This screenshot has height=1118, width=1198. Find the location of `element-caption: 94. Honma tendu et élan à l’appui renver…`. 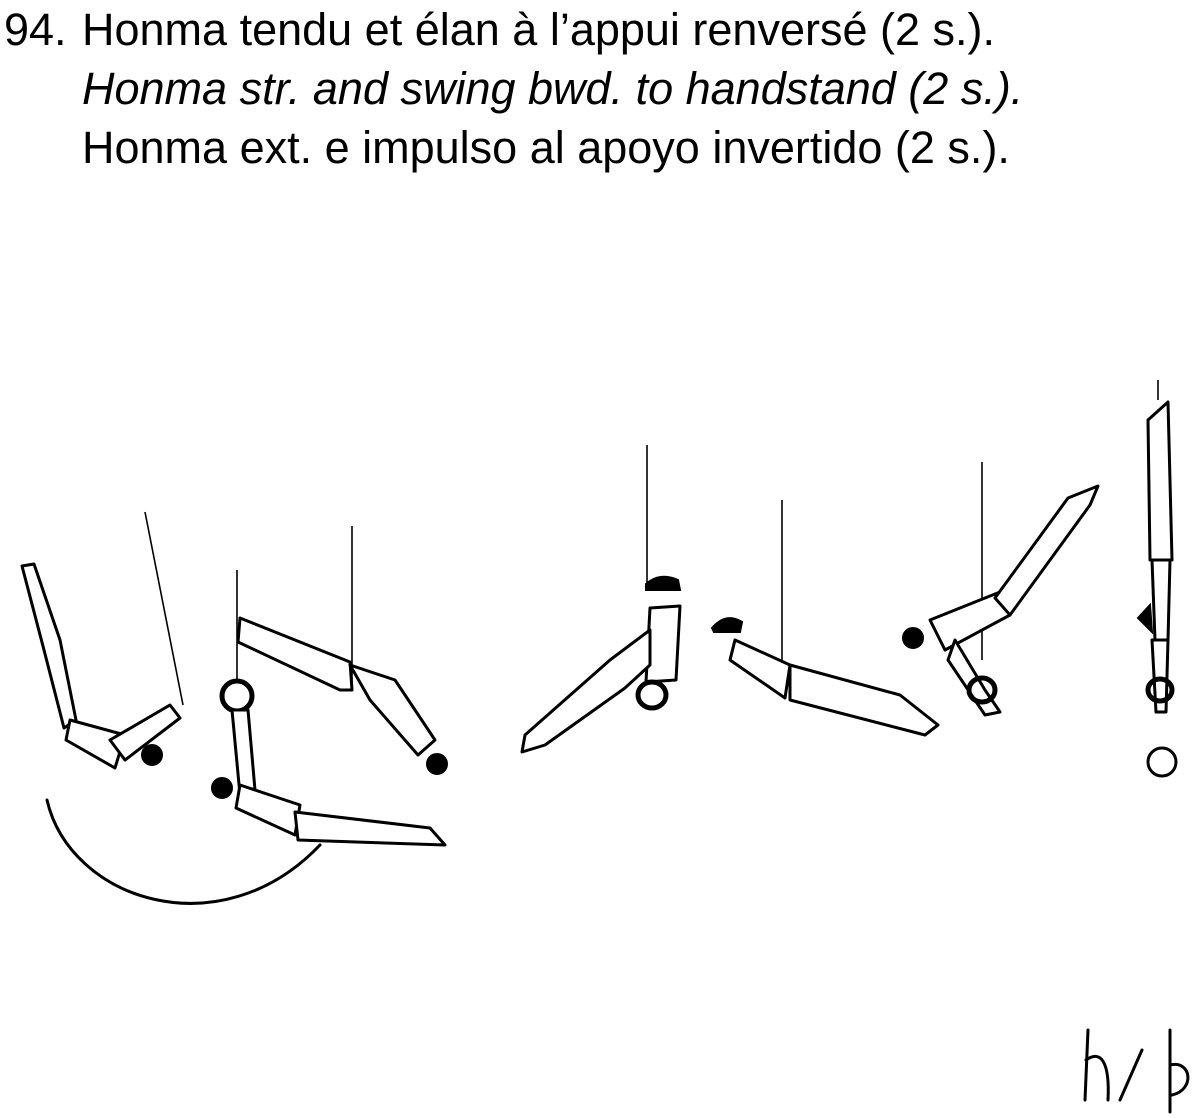

element-caption: 94. Honma tendu et élan à l’appui renver… is located at coordinates (513, 88).